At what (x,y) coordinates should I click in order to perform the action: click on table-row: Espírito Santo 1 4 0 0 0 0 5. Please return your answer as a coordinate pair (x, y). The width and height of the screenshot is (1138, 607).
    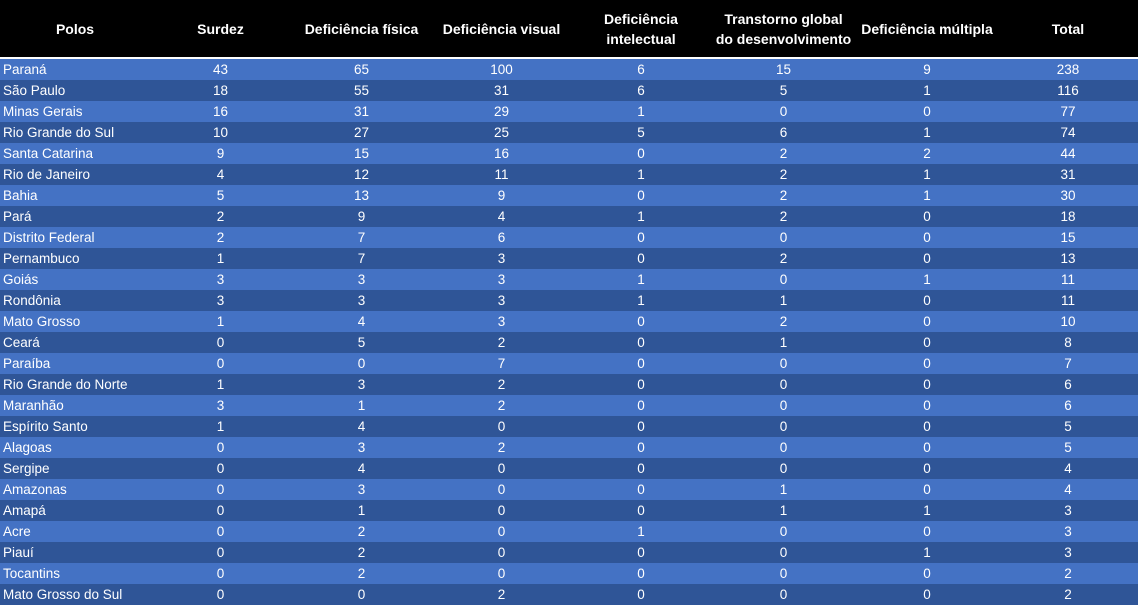
    Looking at the image, I should click on (569, 426).